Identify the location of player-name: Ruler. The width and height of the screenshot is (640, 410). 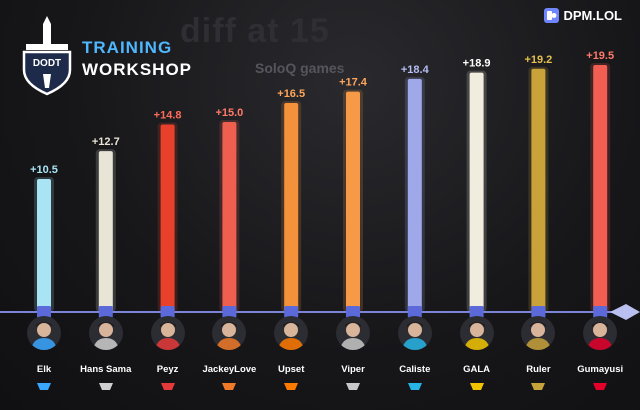
(538, 369).